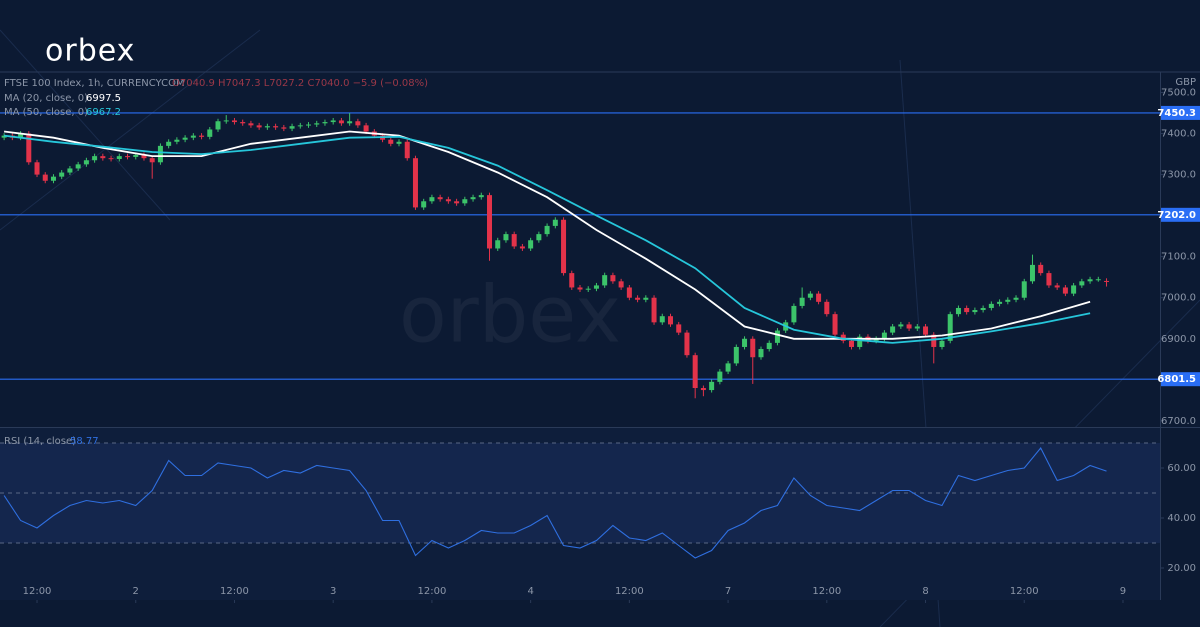 This screenshot has height=627, width=1200. Describe the element at coordinates (510, 315) in the screenshot. I see `watermark: orbex` at that location.